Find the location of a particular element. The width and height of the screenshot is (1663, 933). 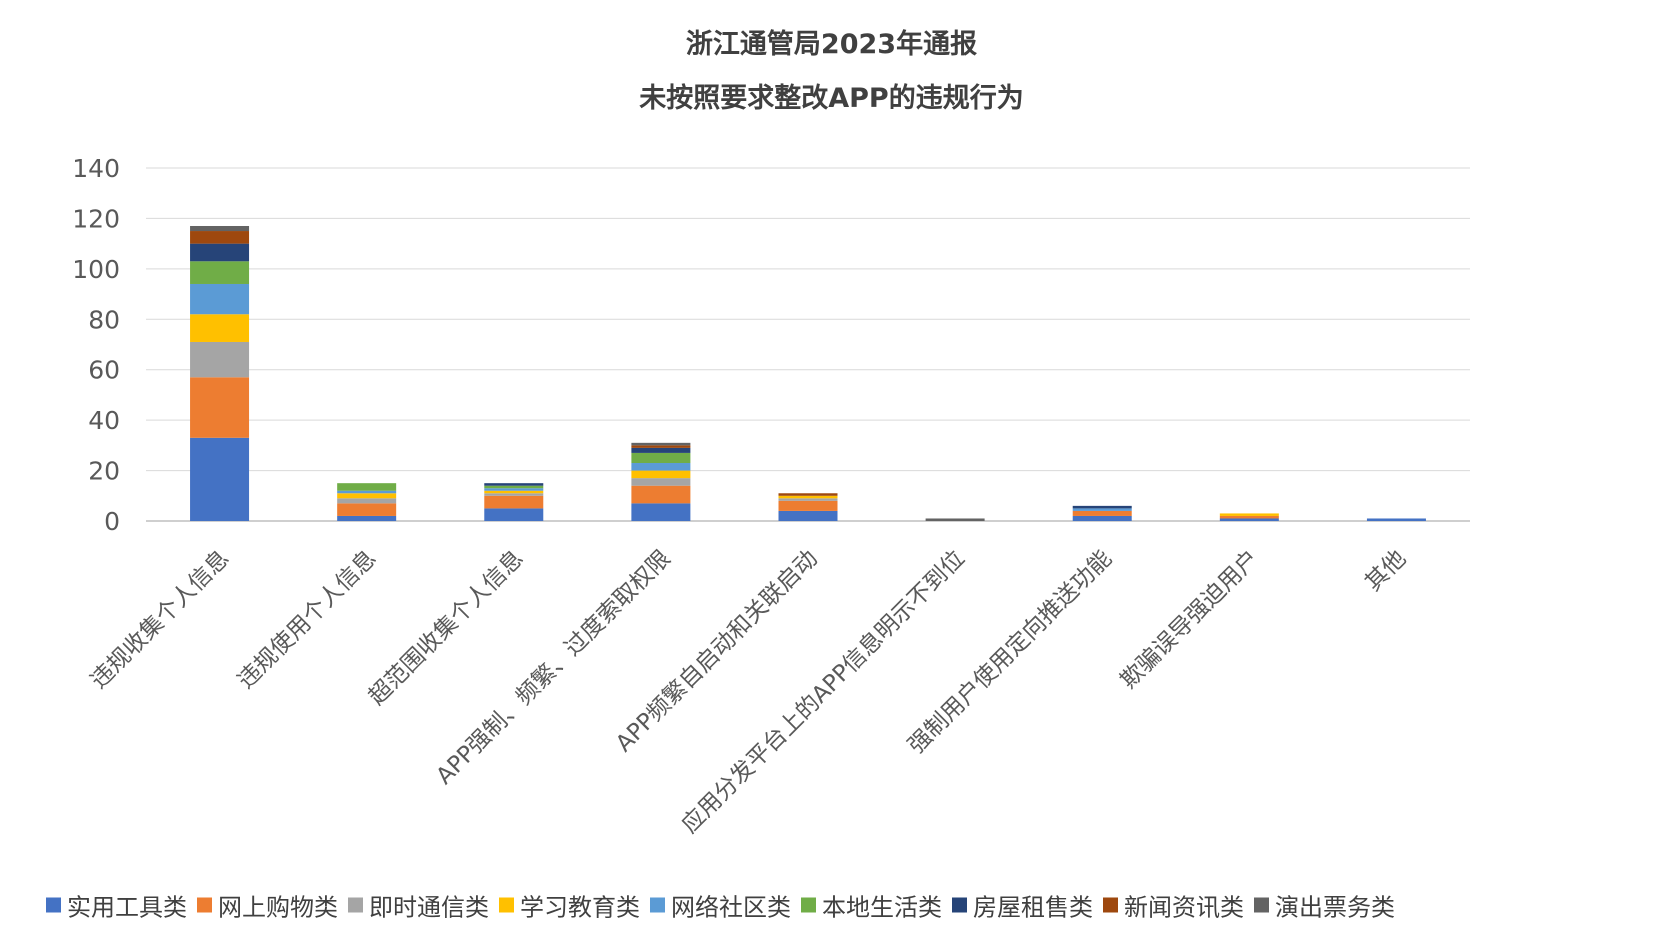

legend-item: 网络社区类 is located at coordinates (720, 905).